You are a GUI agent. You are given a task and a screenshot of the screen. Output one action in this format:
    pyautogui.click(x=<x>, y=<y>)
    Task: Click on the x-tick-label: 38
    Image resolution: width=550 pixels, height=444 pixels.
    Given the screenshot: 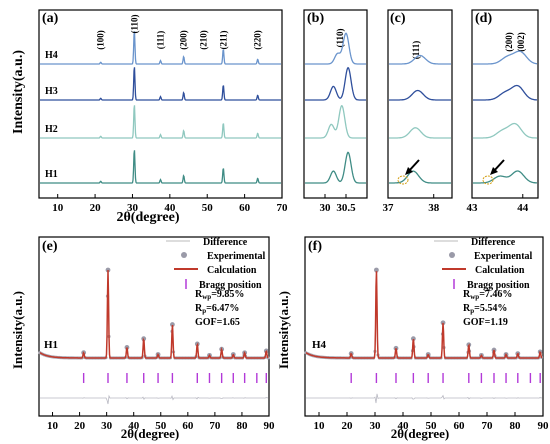 What is the action you would take?
    pyautogui.click(x=434, y=208)
    